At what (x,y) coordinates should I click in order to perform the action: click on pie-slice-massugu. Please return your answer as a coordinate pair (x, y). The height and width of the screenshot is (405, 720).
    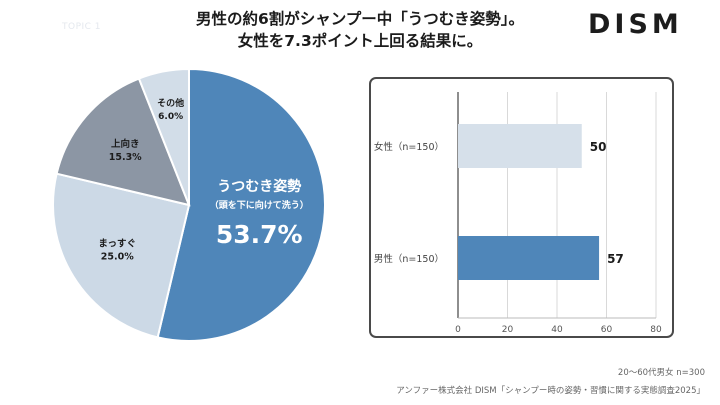
    Looking at the image, I should click on (121, 255).